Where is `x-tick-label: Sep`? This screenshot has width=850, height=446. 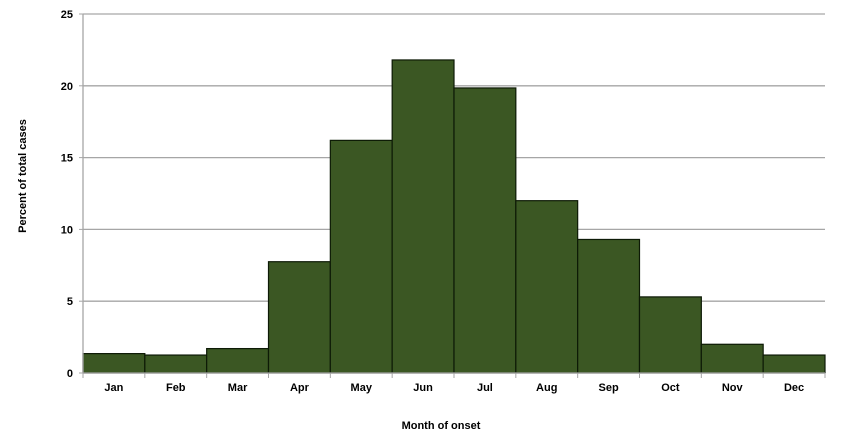
x-tick-label: Sep is located at coordinates (608, 388).